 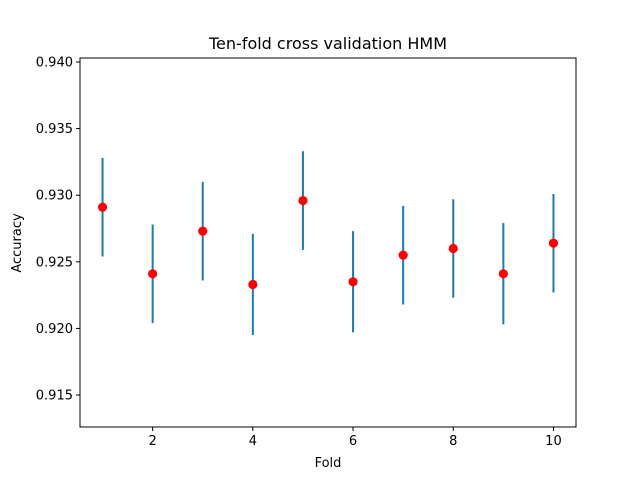 I want to click on x-axis-ticks: 2 4 6 8 10, so click(x=355, y=438).